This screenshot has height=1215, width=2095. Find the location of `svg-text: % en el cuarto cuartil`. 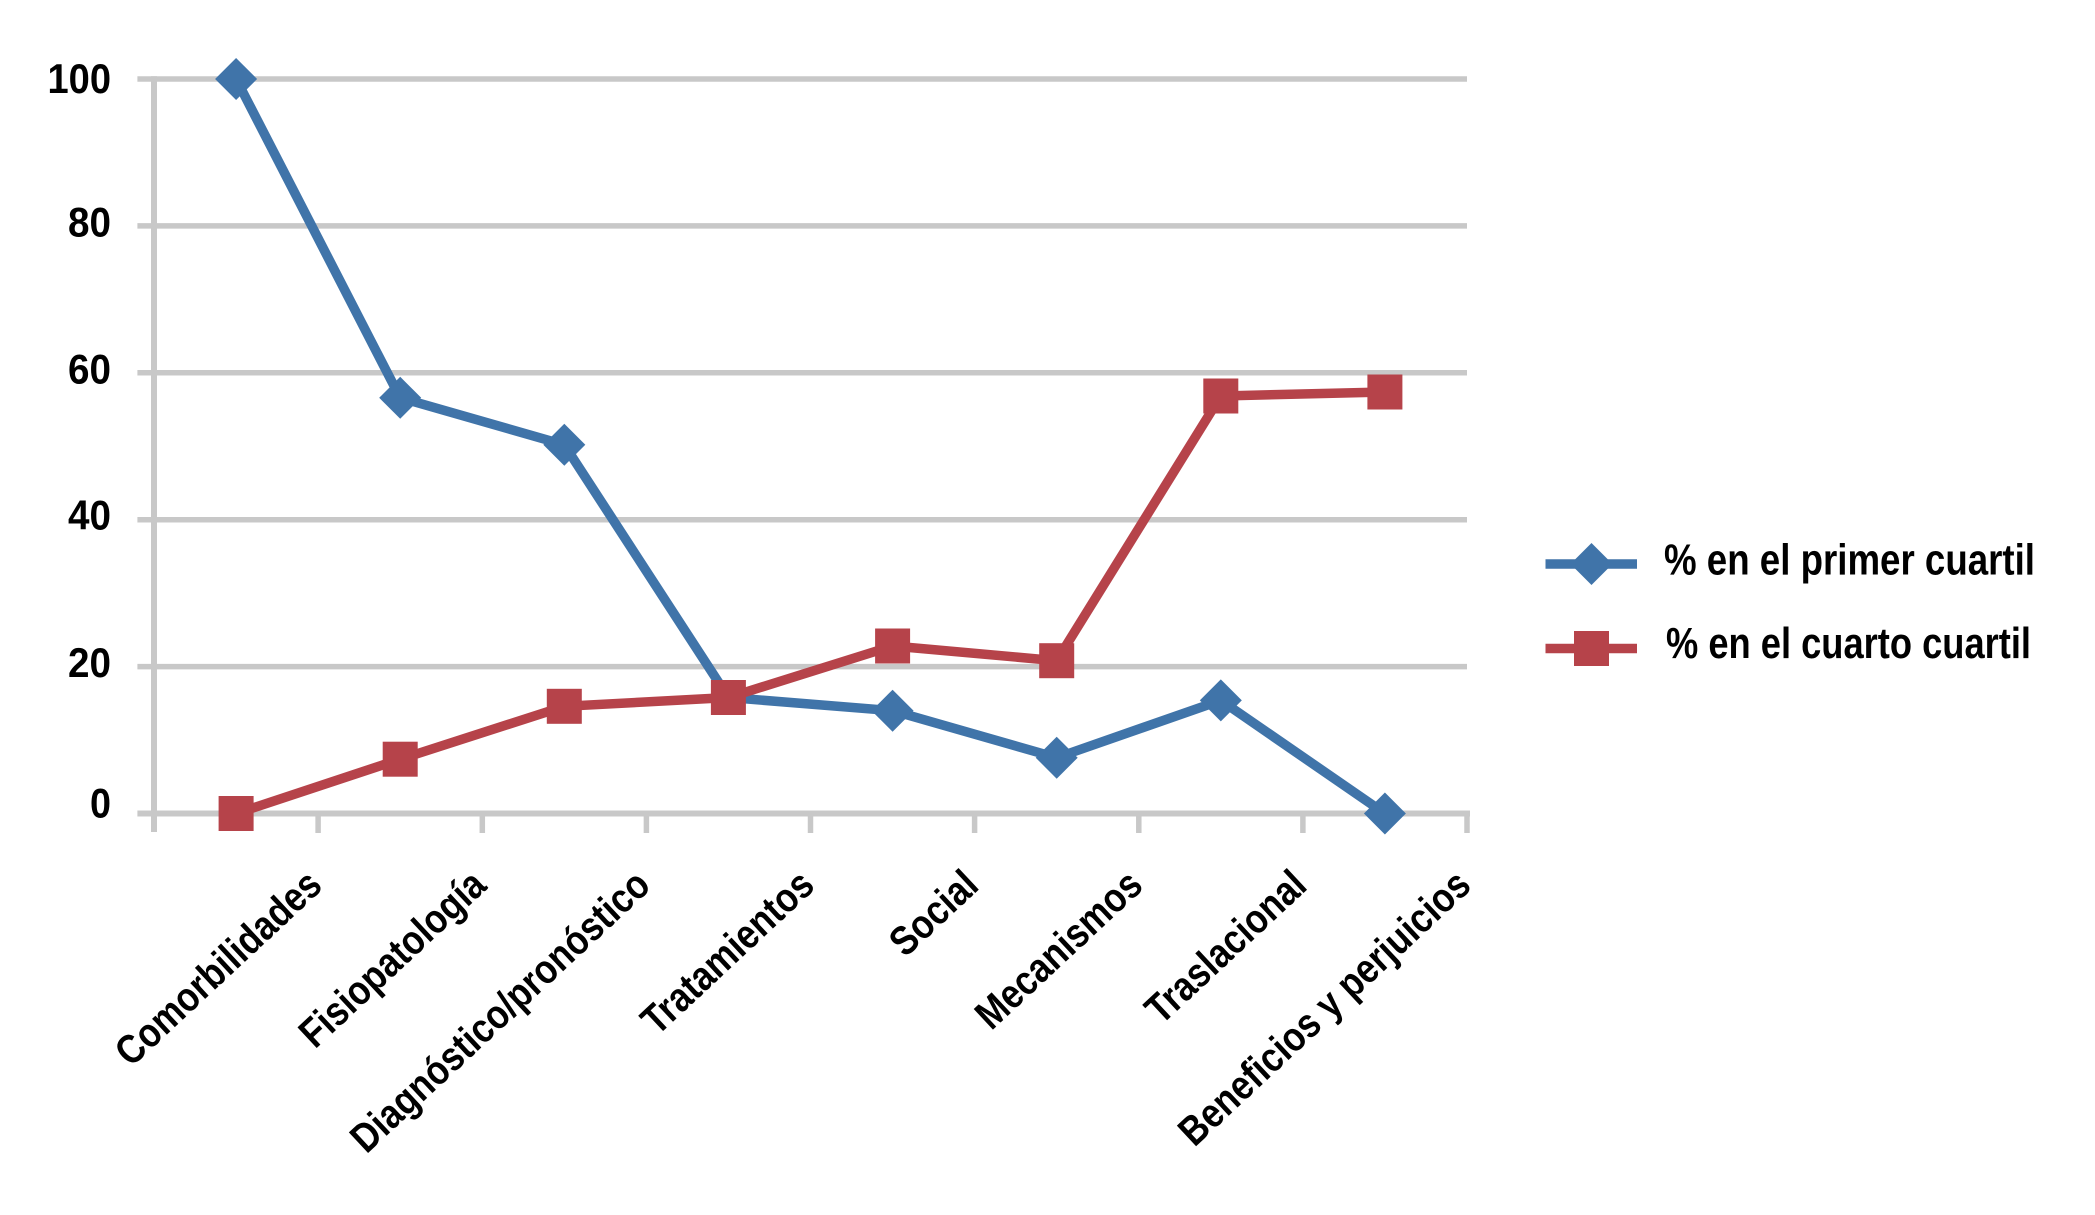

svg-text: % en el cuarto cuartil is located at coordinates (1848, 643).